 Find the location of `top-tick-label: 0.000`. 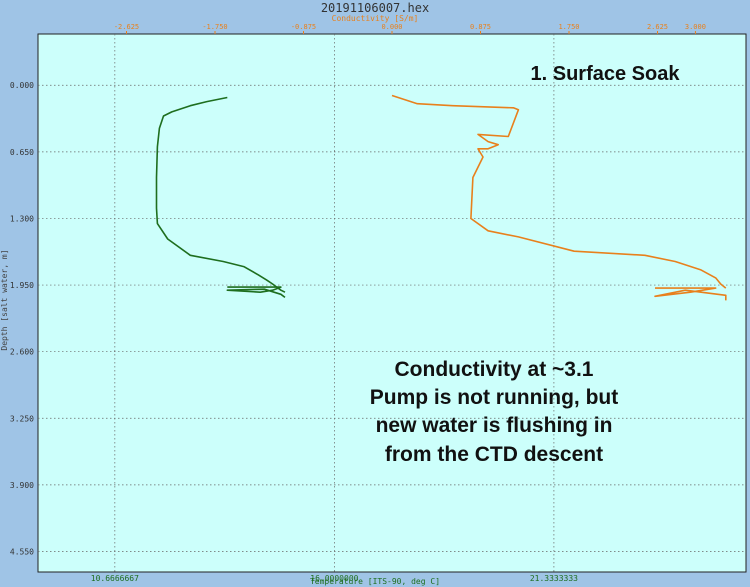

top-tick-label: 0.000 is located at coordinates (391, 27).